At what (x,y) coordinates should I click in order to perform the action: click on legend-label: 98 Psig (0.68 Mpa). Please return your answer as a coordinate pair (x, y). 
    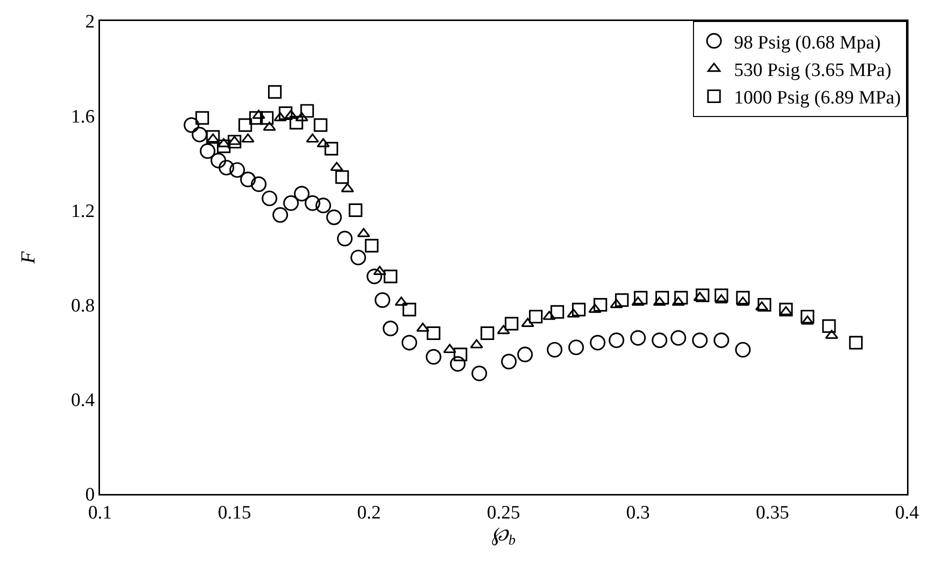
    Looking at the image, I should click on (807, 43).